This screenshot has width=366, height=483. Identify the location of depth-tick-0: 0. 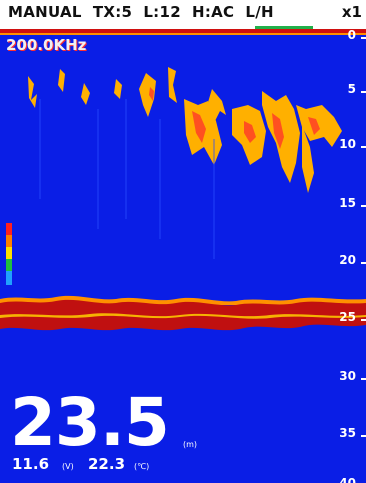
(351, 35).